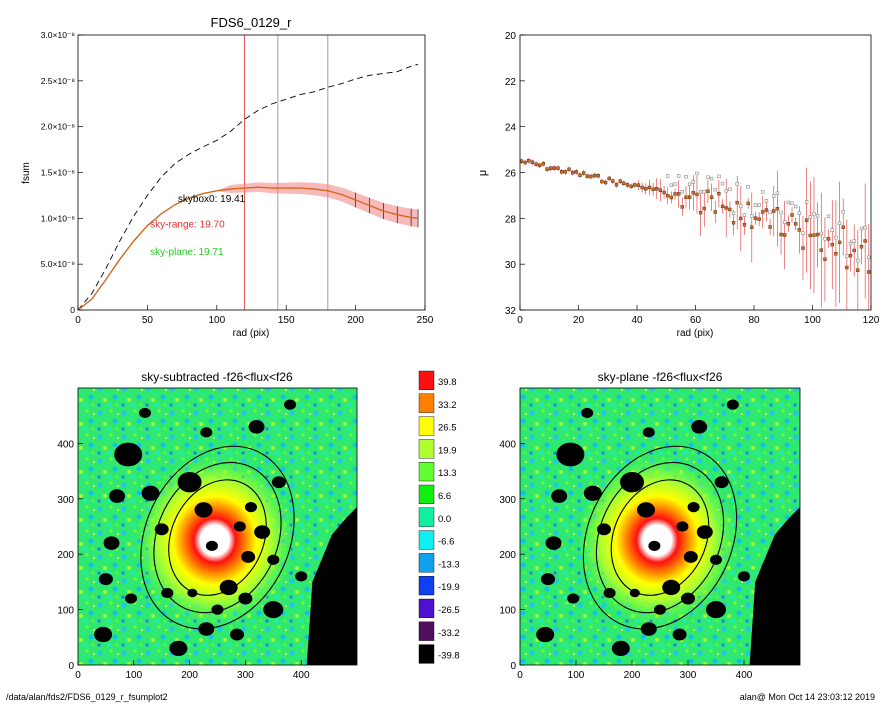 This screenshot has width=885, height=708. I want to click on sky-subtracted-y-tick-label-4: 400, so click(65, 444).